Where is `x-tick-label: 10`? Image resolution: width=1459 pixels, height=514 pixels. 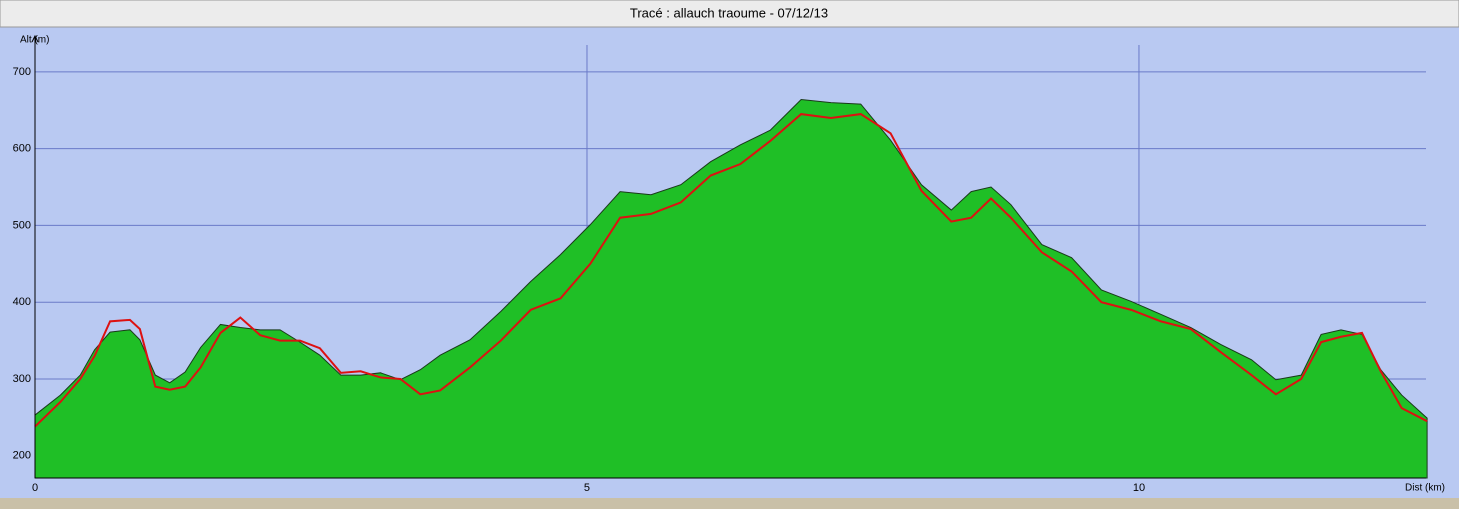 x-tick-label: 10 is located at coordinates (1139, 488).